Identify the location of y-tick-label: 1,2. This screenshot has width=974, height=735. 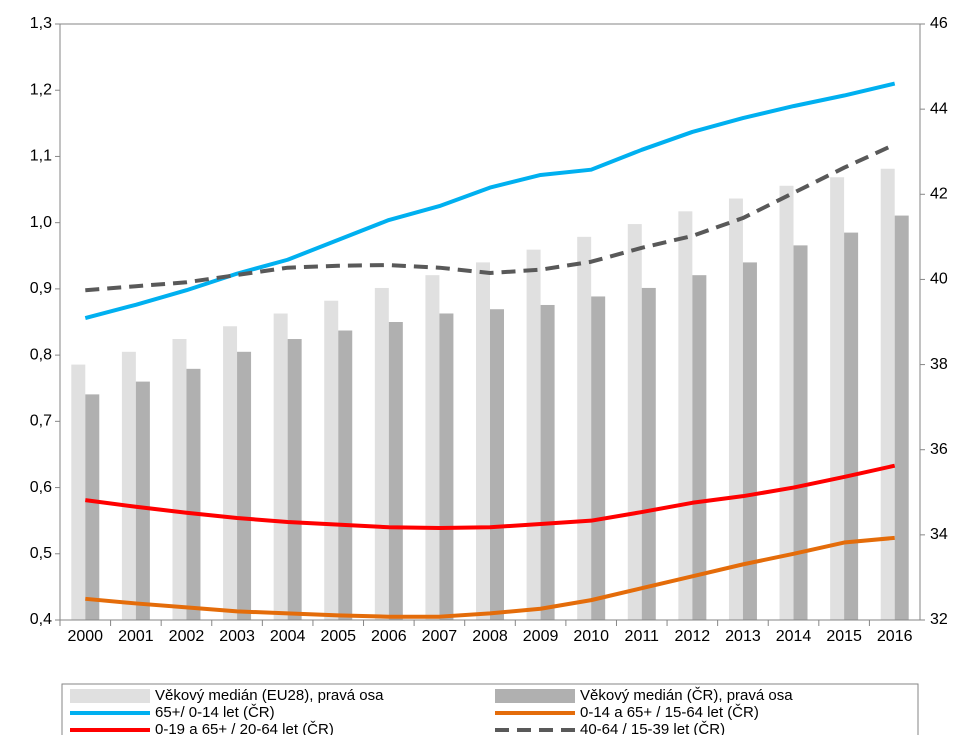
(41, 89).